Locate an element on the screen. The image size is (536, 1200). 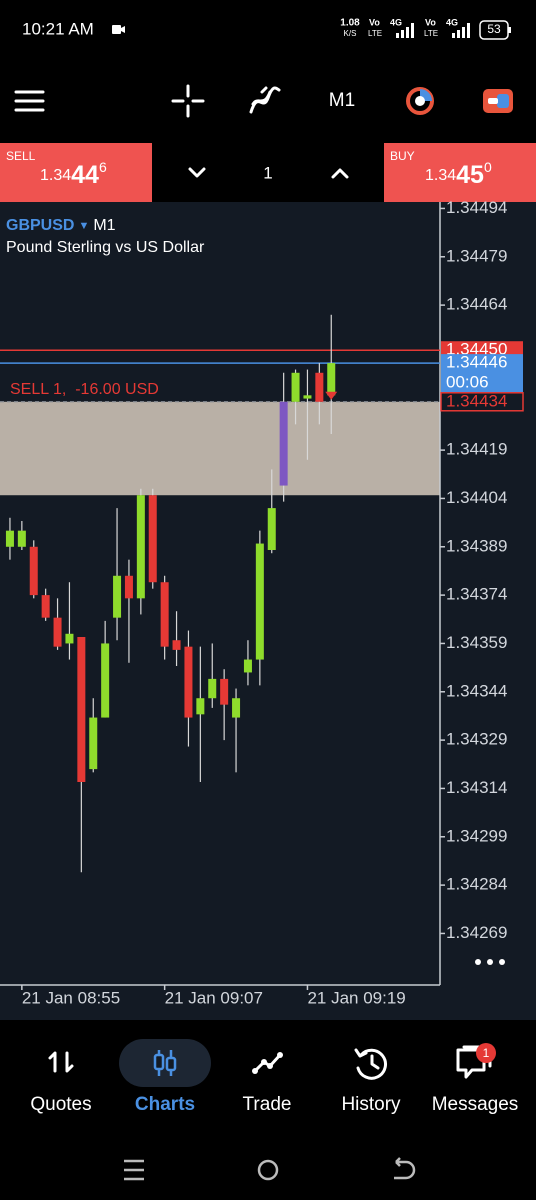
active-tab-pill is located at coordinates (165, 1063).